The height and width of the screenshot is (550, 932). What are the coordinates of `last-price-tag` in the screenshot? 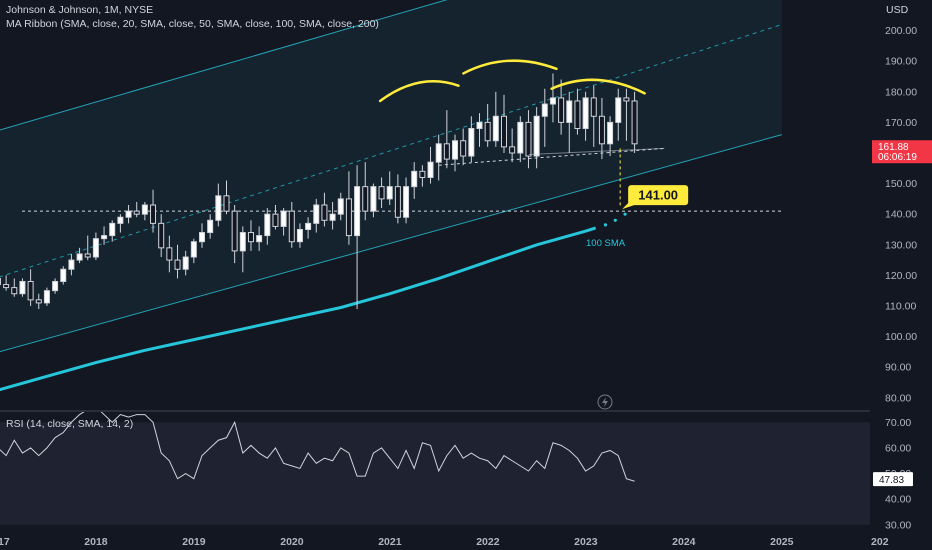 It's located at (902, 152).